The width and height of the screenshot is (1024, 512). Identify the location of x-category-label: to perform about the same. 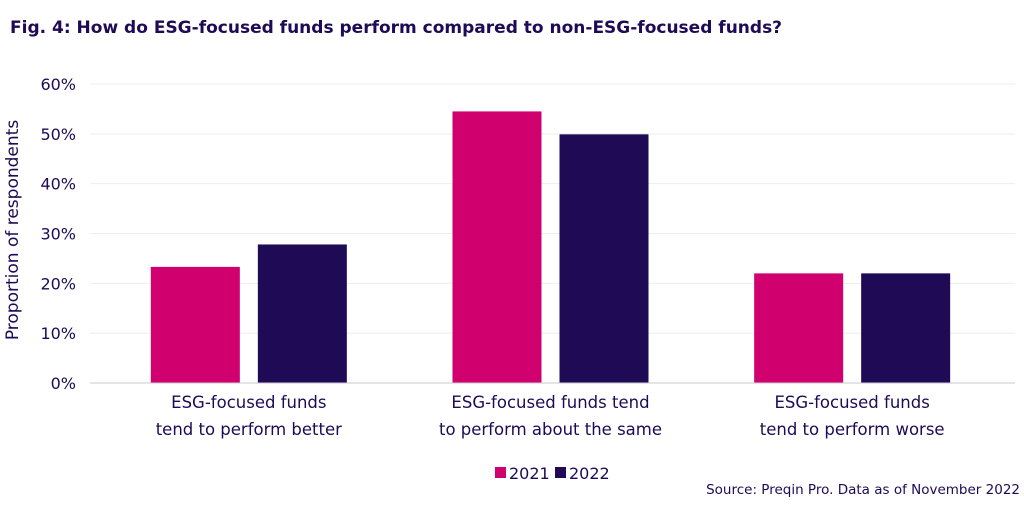
(550, 429).